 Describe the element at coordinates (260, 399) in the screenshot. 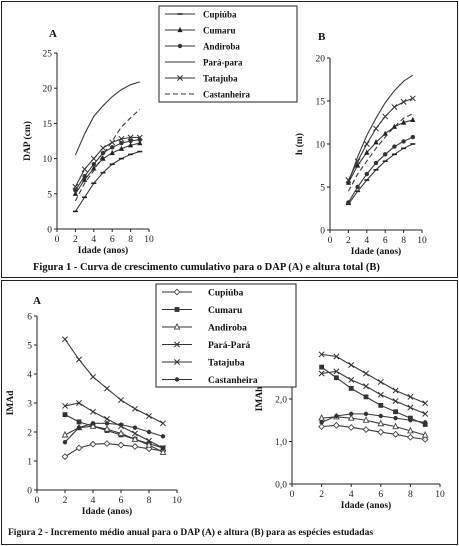

I see `y-axis-label: IMAh` at that location.